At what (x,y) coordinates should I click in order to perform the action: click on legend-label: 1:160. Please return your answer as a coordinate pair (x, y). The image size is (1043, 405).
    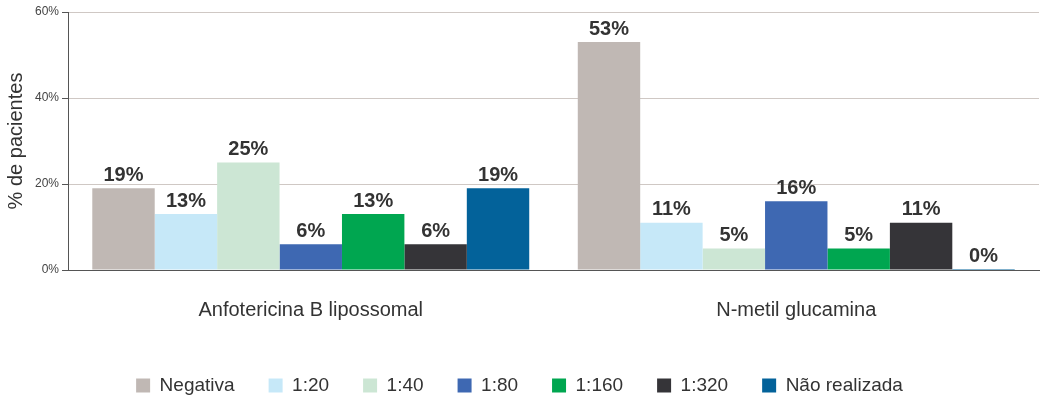
    Looking at the image, I should click on (599, 384).